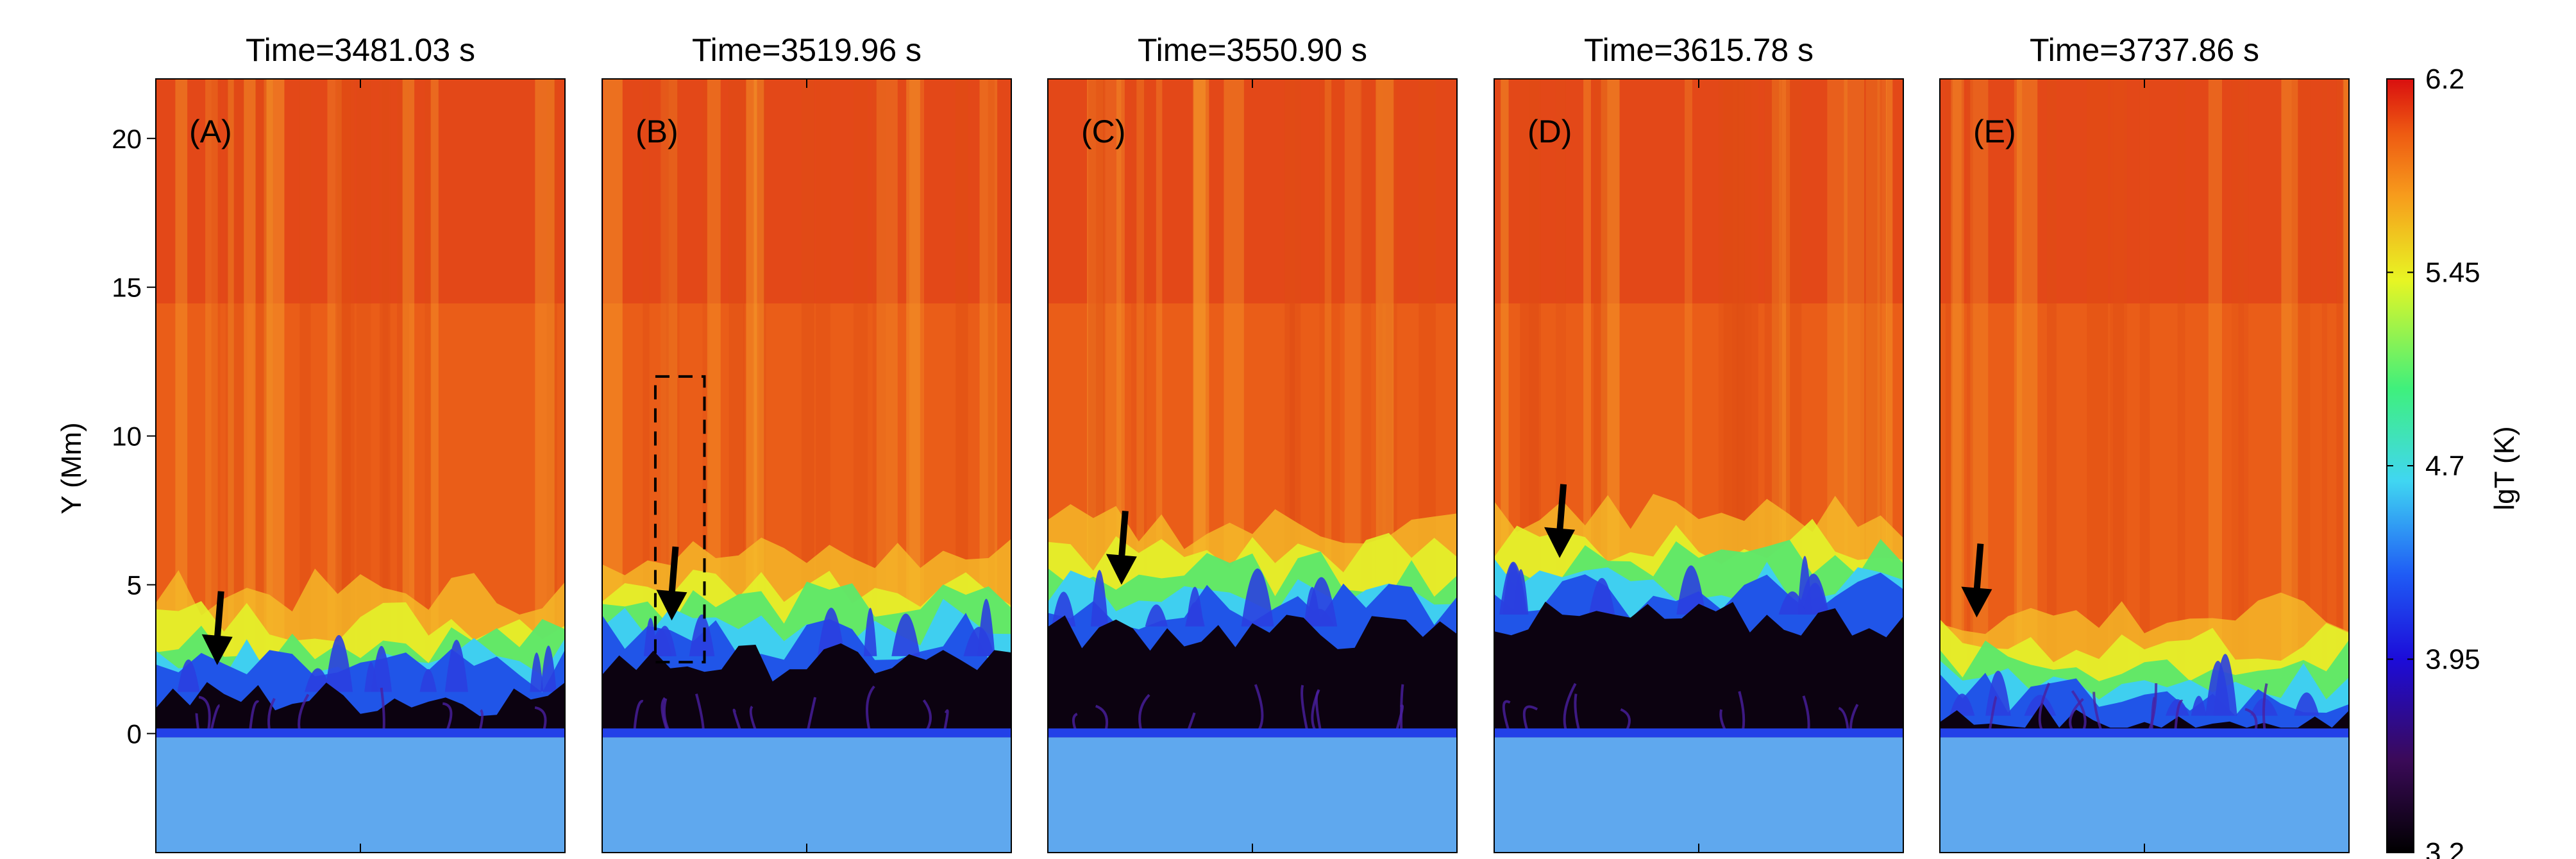 Image resolution: width=2576 pixels, height=859 pixels. What do you see at coordinates (127, 436) in the screenshot?
I see `y-tick-label: 10` at bounding box center [127, 436].